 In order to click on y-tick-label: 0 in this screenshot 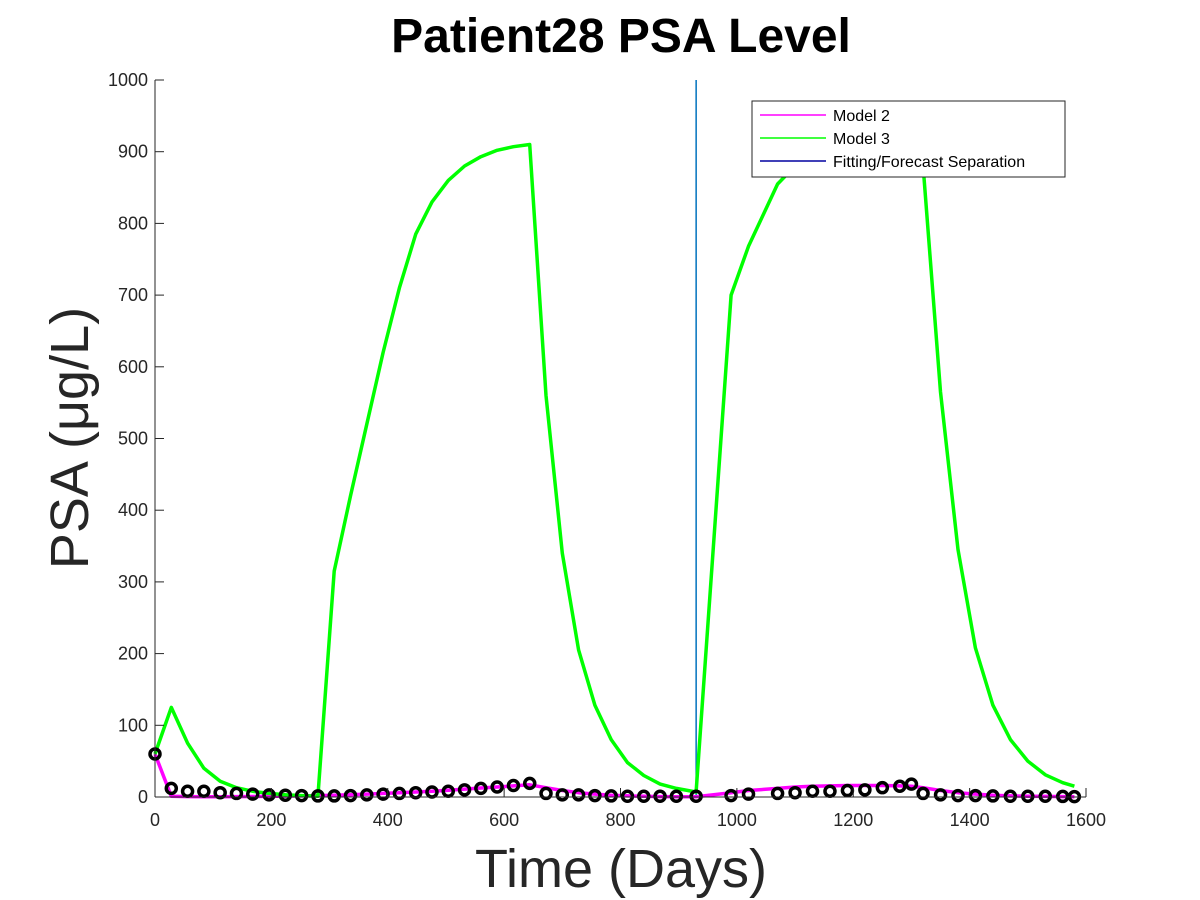, I will do `click(143, 797)`.